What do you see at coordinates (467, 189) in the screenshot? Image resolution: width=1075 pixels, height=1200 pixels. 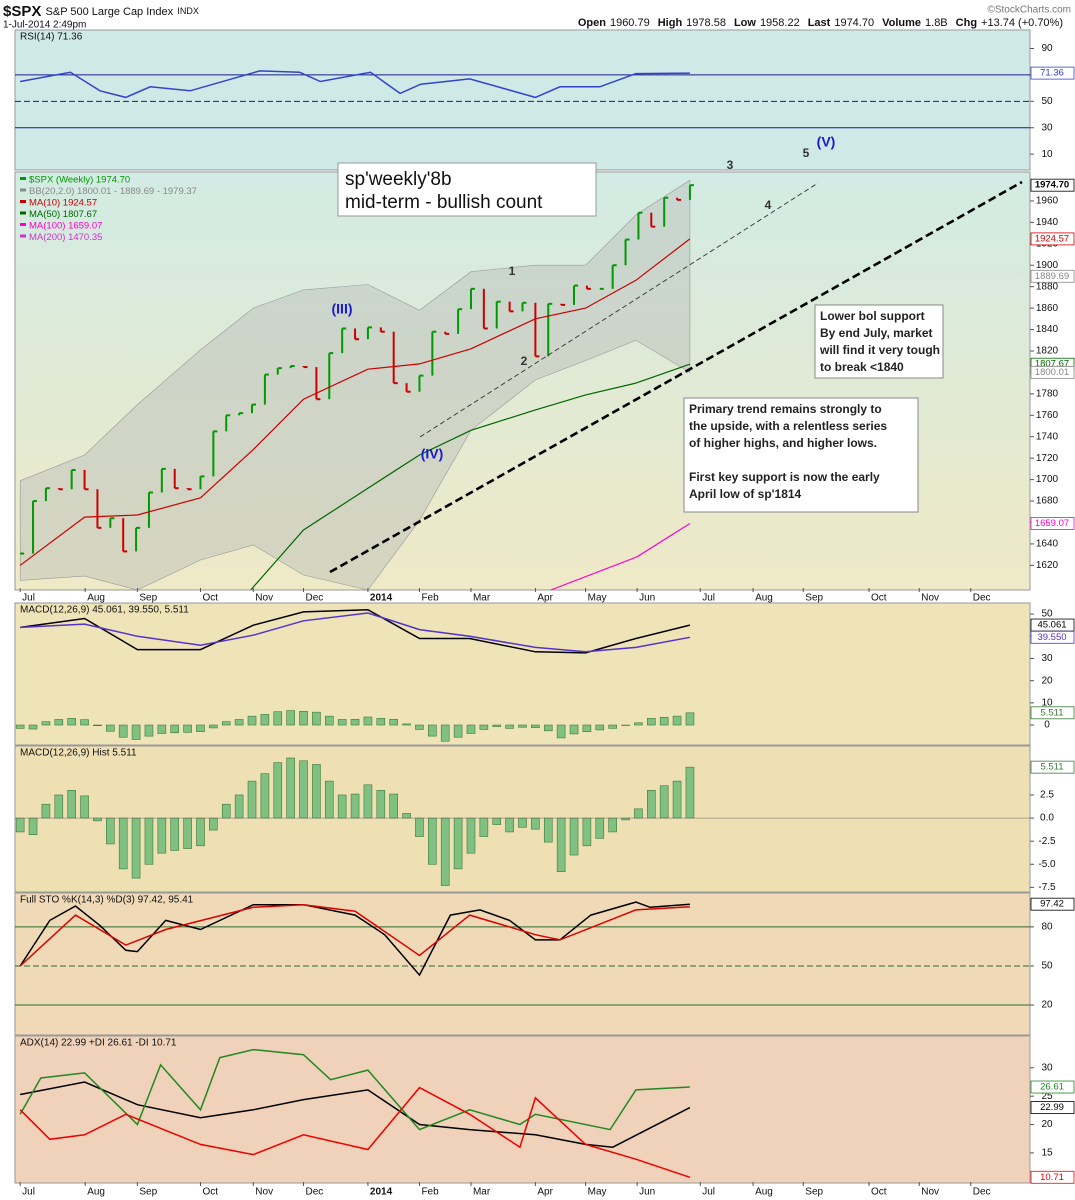 I see `title-box` at bounding box center [467, 189].